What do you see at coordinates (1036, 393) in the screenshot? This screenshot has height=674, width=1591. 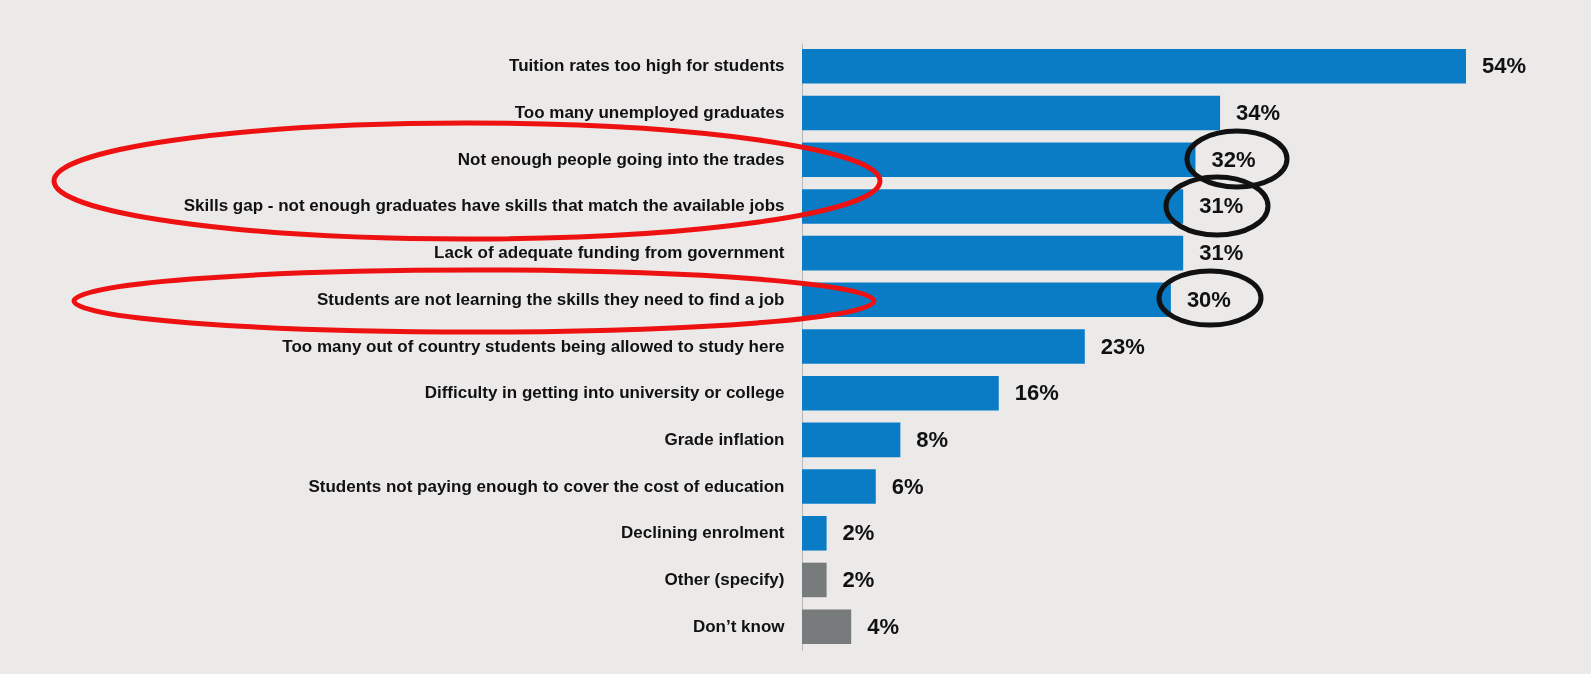 I see `data-label: 16%` at bounding box center [1036, 393].